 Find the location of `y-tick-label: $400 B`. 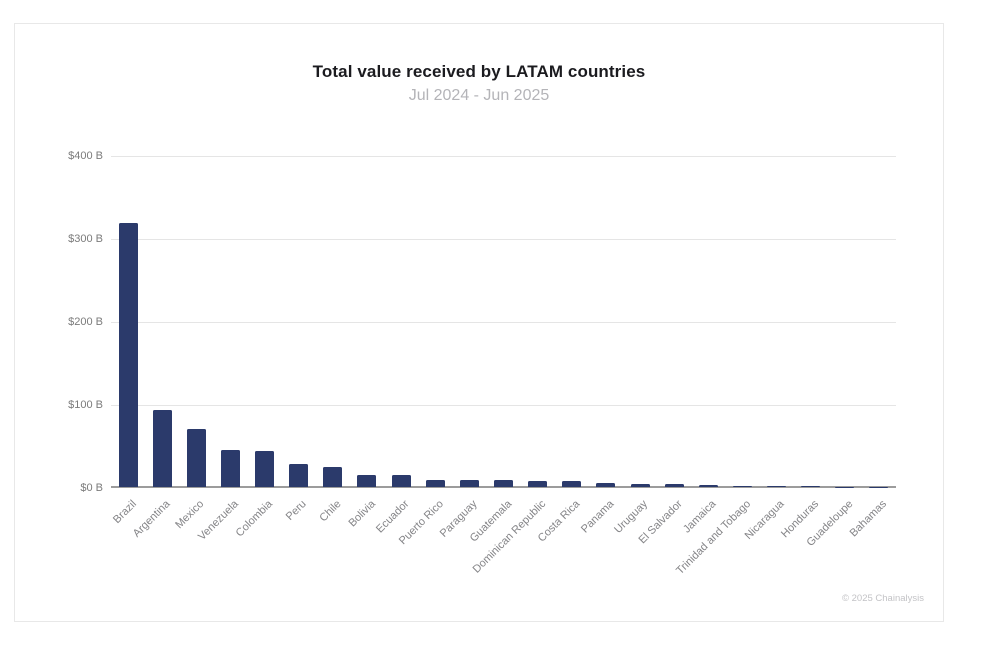

y-tick-label: $400 B is located at coordinates (85, 156).